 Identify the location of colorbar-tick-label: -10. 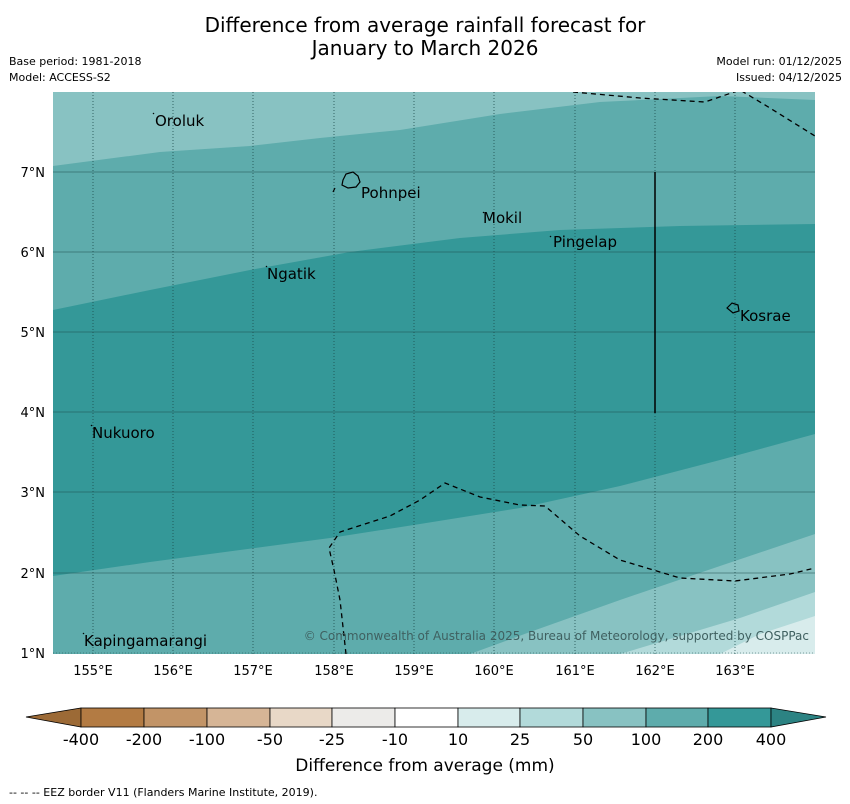
(395, 739).